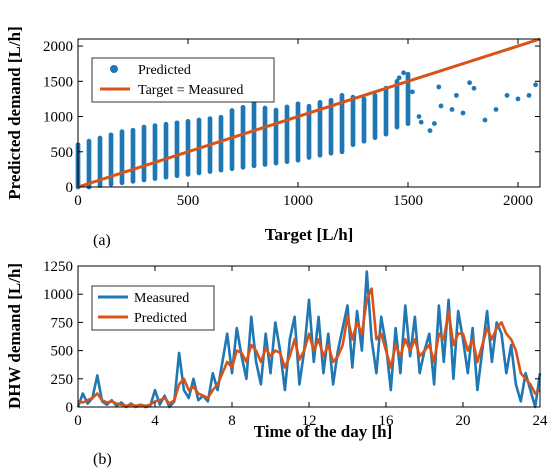  Describe the element at coordinates (387, 421) in the screenshot. I see `x-tick-label: 16` at that location.